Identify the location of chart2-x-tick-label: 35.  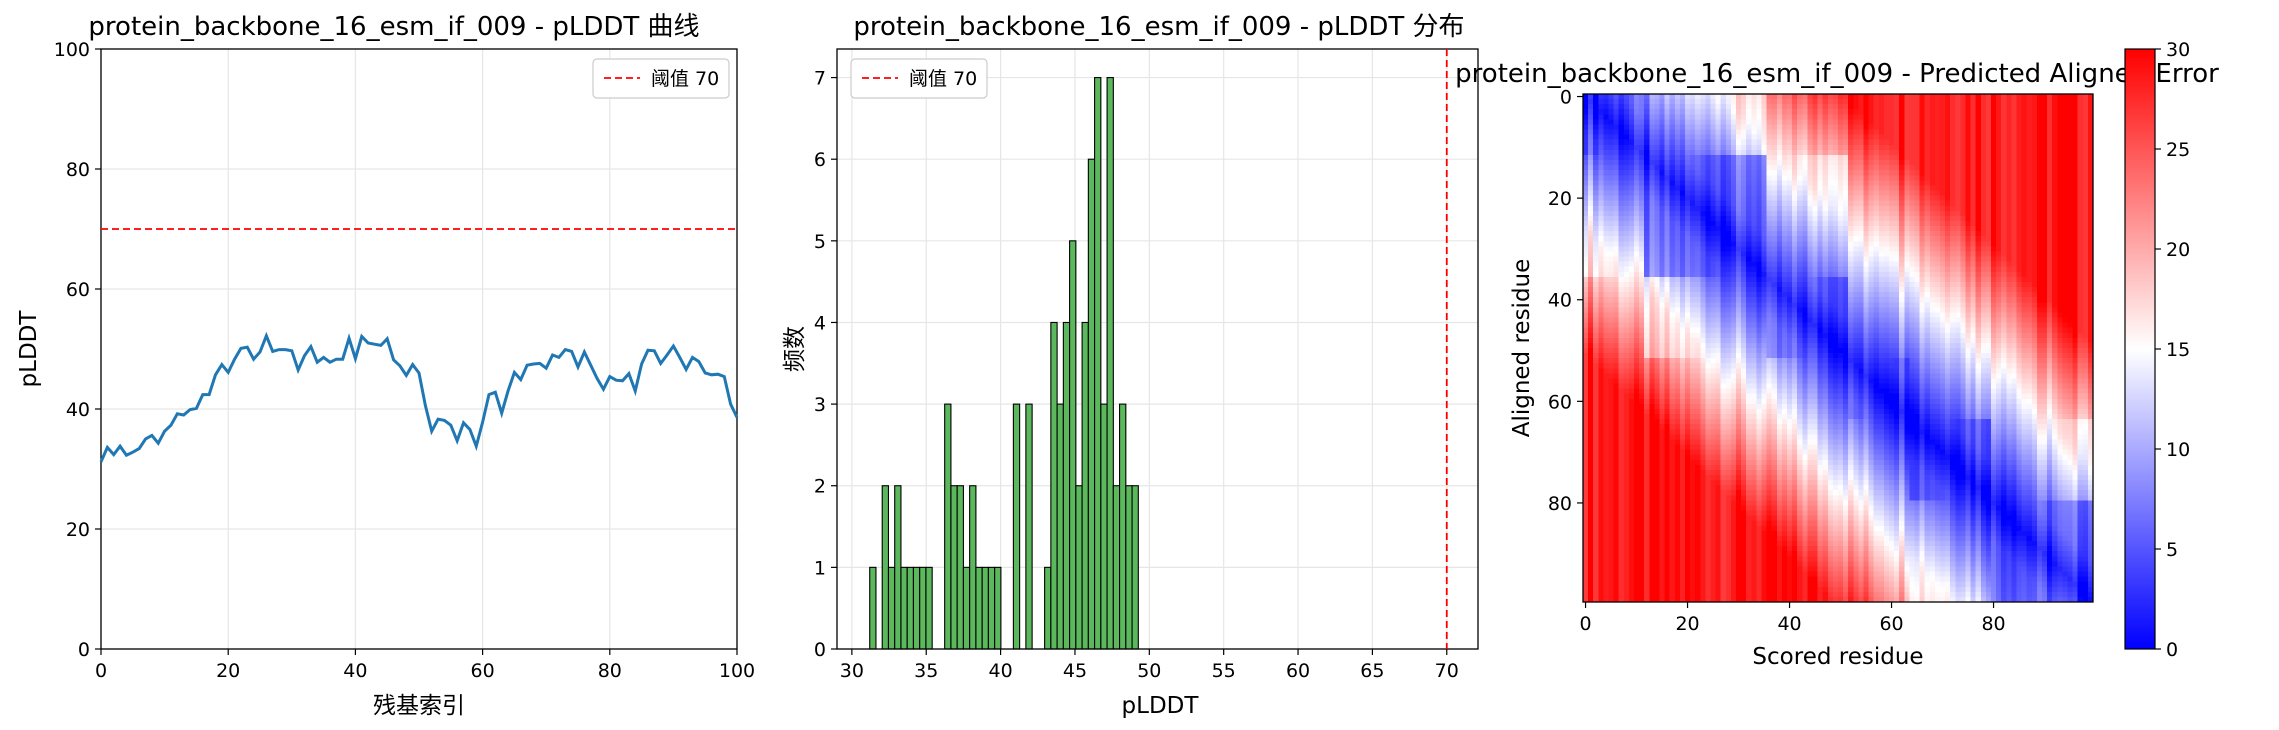
(926, 671).